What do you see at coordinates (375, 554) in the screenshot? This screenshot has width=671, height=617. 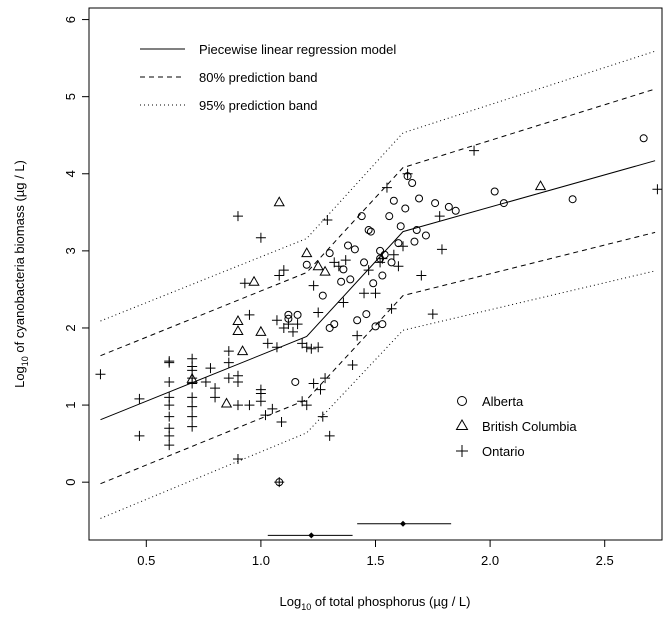 I see `x-axis: 0.5 1.0 1.5 2.0 2.5` at bounding box center [375, 554].